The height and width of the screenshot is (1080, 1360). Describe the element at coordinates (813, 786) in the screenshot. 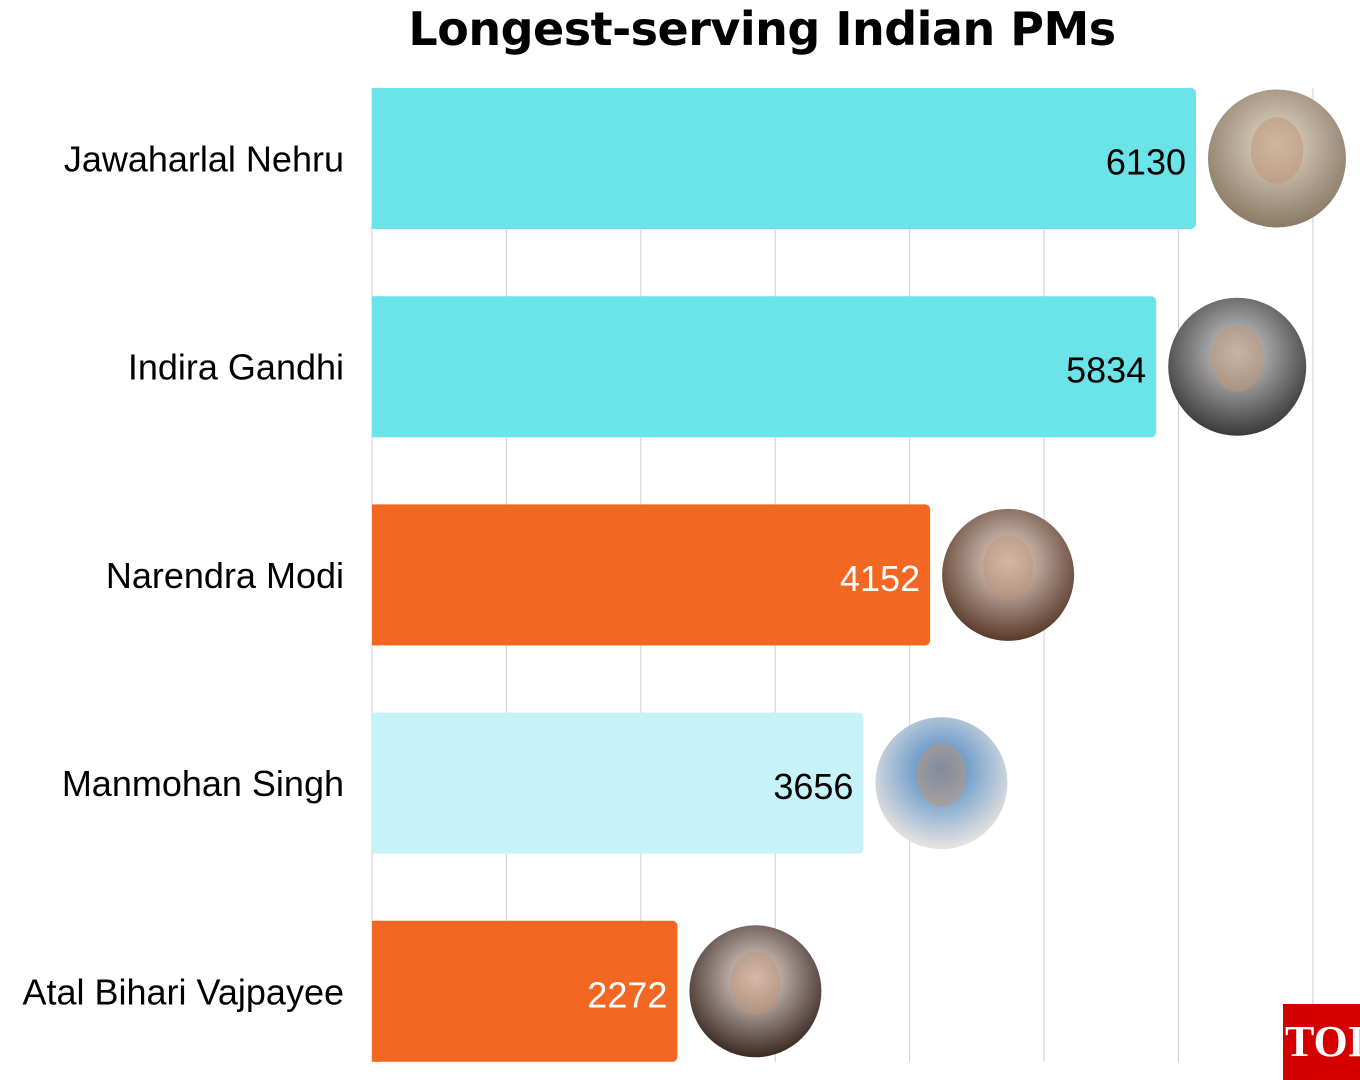

I see `value-label: 3656` at that location.